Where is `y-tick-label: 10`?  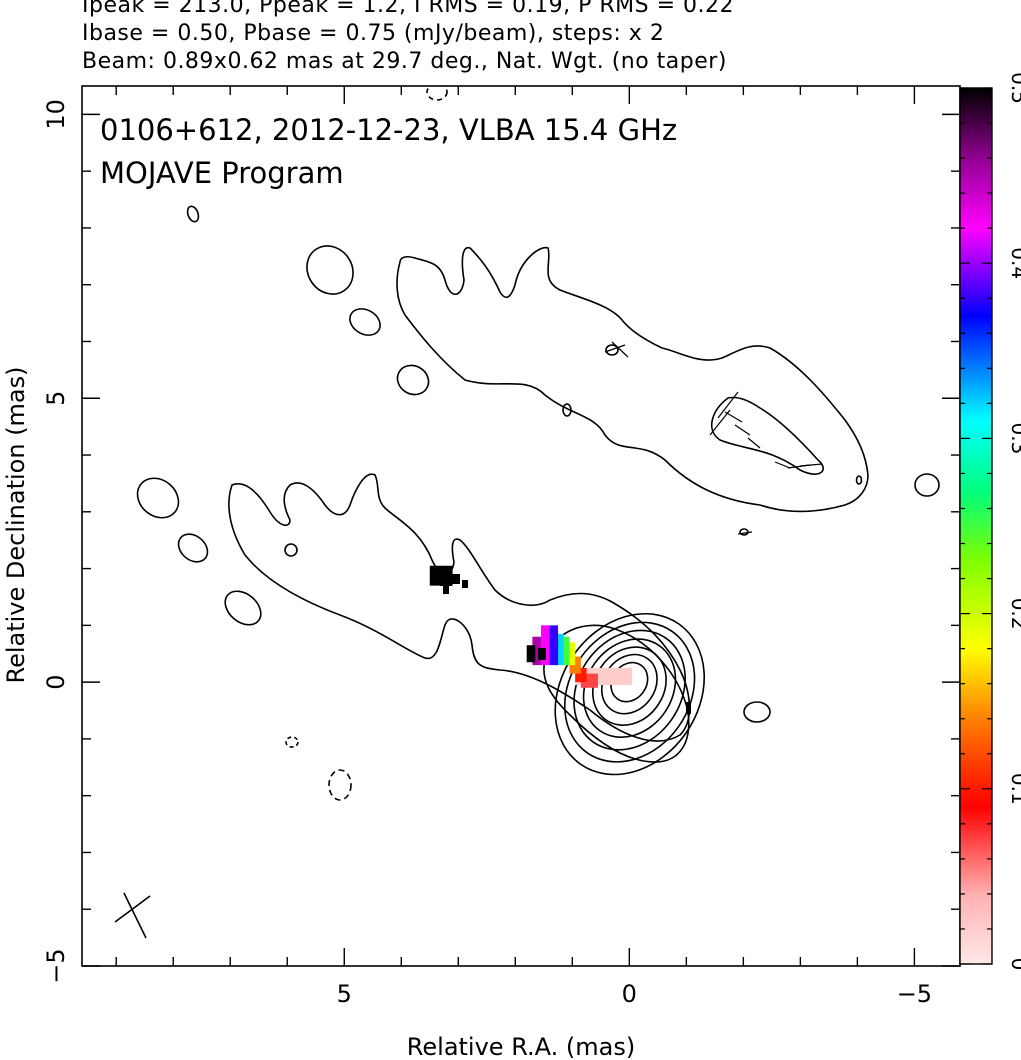 y-tick-label: 10 is located at coordinates (56, 114).